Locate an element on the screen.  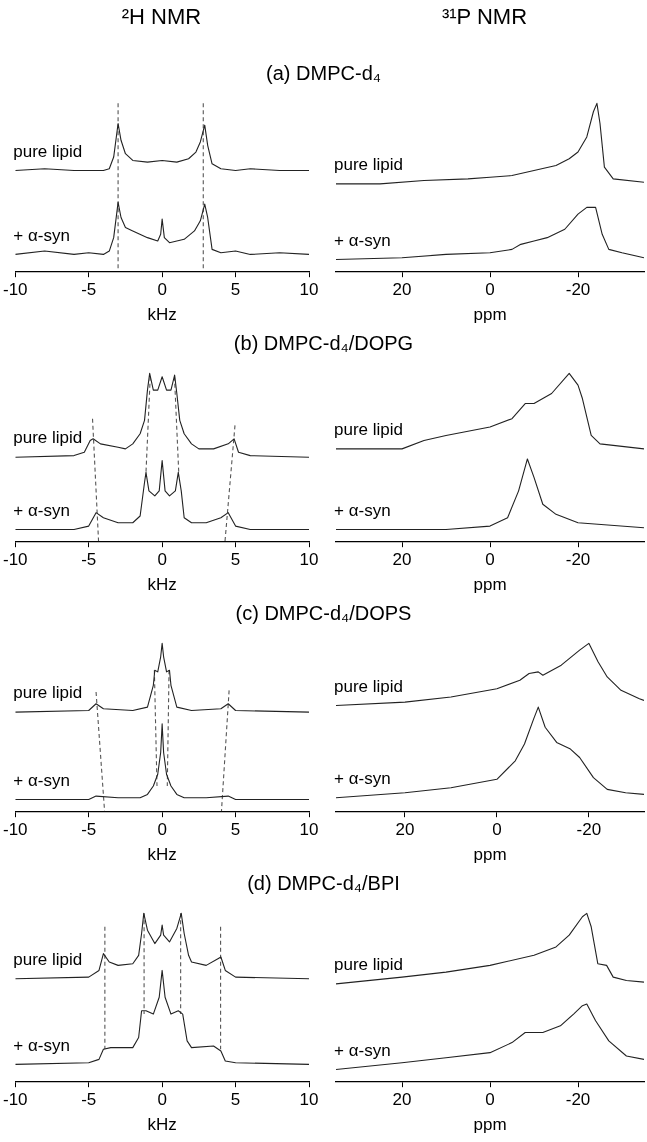
chart-subtitle: (d) DMPC-d₄/BPI is located at coordinates (323, 883).